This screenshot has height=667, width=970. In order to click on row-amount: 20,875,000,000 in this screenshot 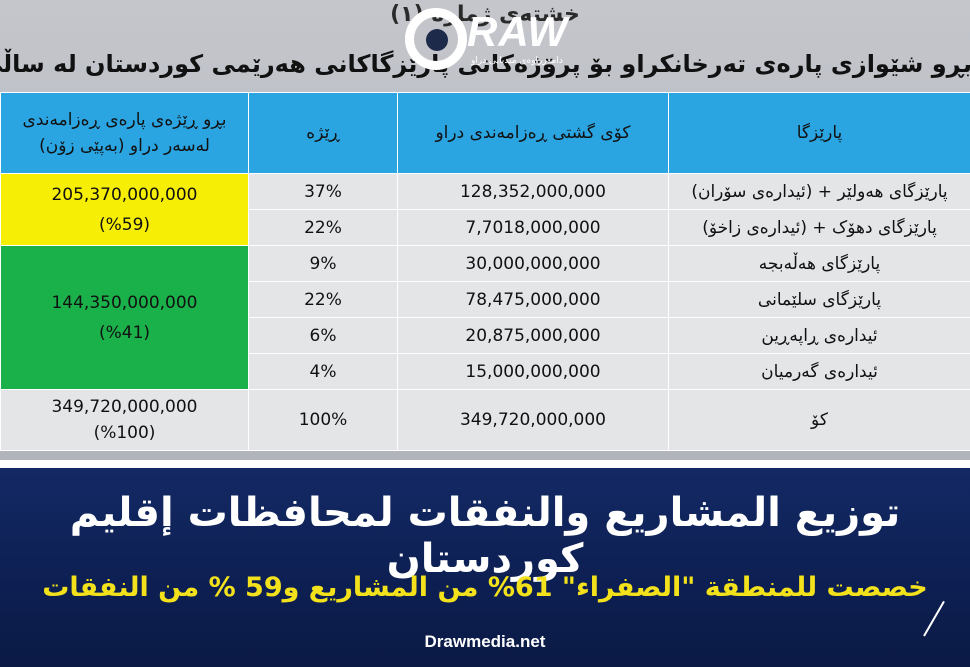, I will do `click(533, 335)`.